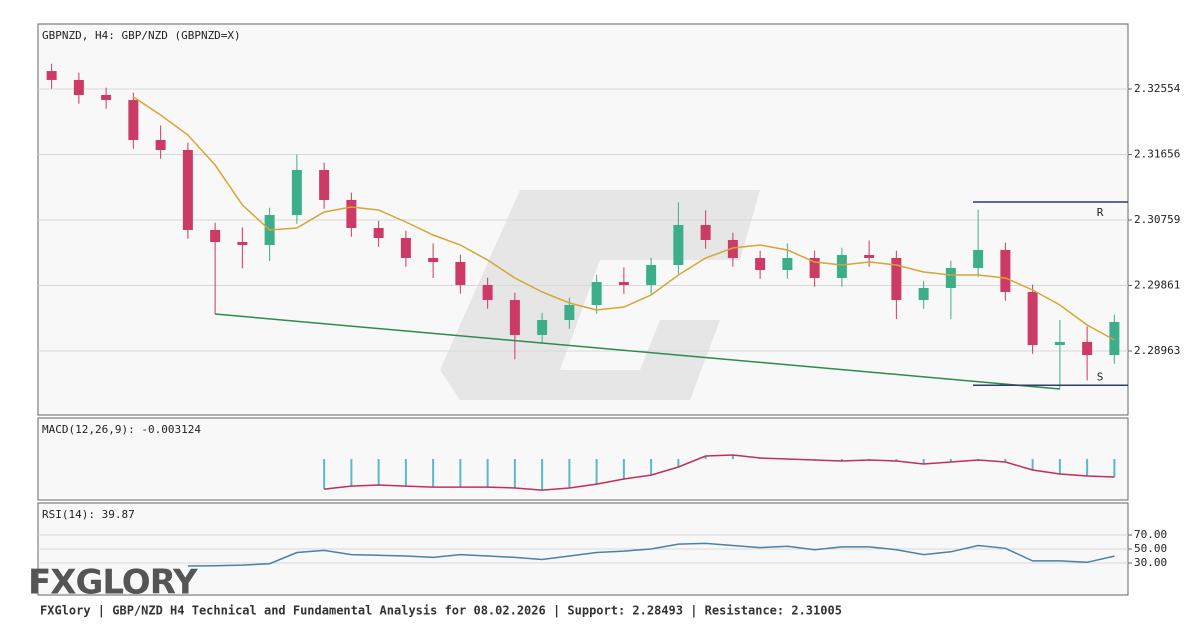  What do you see at coordinates (1157, 88) in the screenshot?
I see `y-tick-label: 2.32554` at bounding box center [1157, 88].